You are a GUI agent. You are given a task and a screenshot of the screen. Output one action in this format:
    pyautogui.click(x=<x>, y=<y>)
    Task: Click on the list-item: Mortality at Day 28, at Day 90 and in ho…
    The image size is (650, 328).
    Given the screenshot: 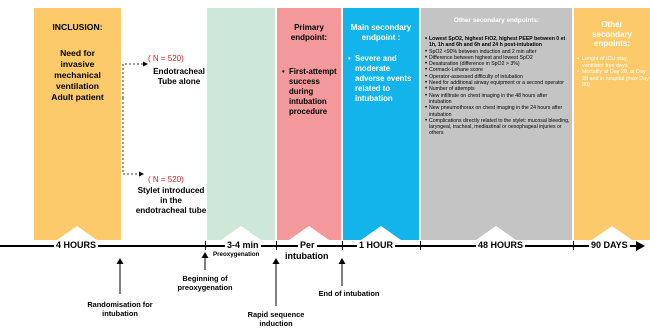 What is the action you would take?
    pyautogui.click(x=613, y=79)
    